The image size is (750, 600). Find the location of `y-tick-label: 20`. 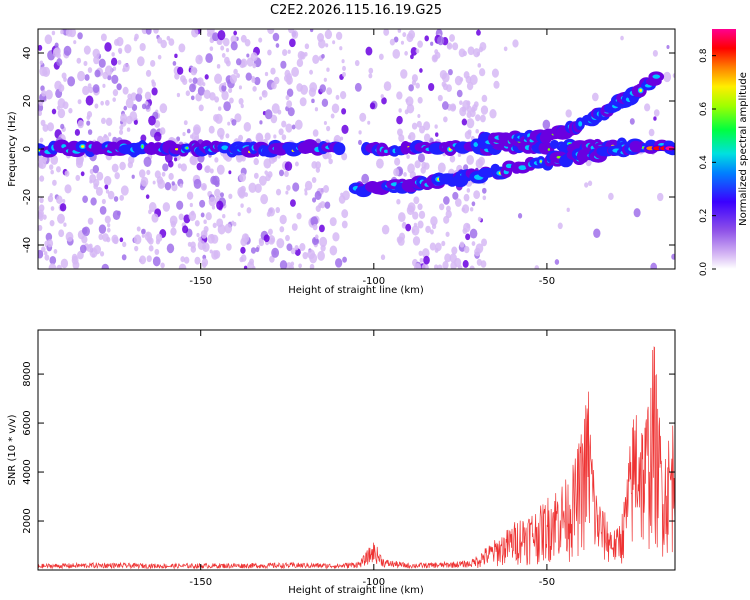

y-tick-label: 20 is located at coordinates (27, 101).